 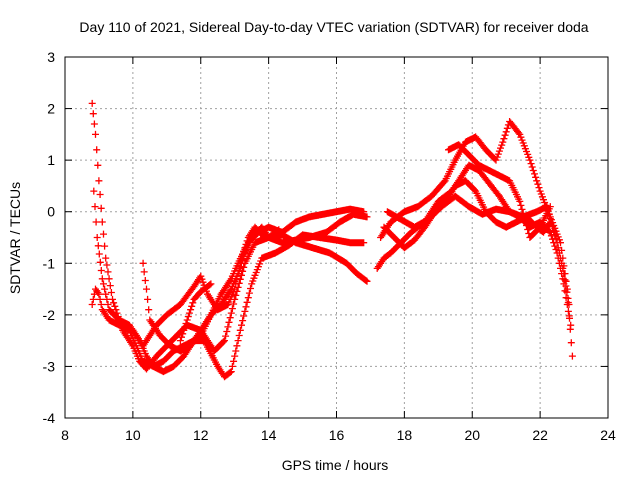 What do you see at coordinates (201, 435) in the screenshot?
I see `x-tick-label: 12` at bounding box center [201, 435].